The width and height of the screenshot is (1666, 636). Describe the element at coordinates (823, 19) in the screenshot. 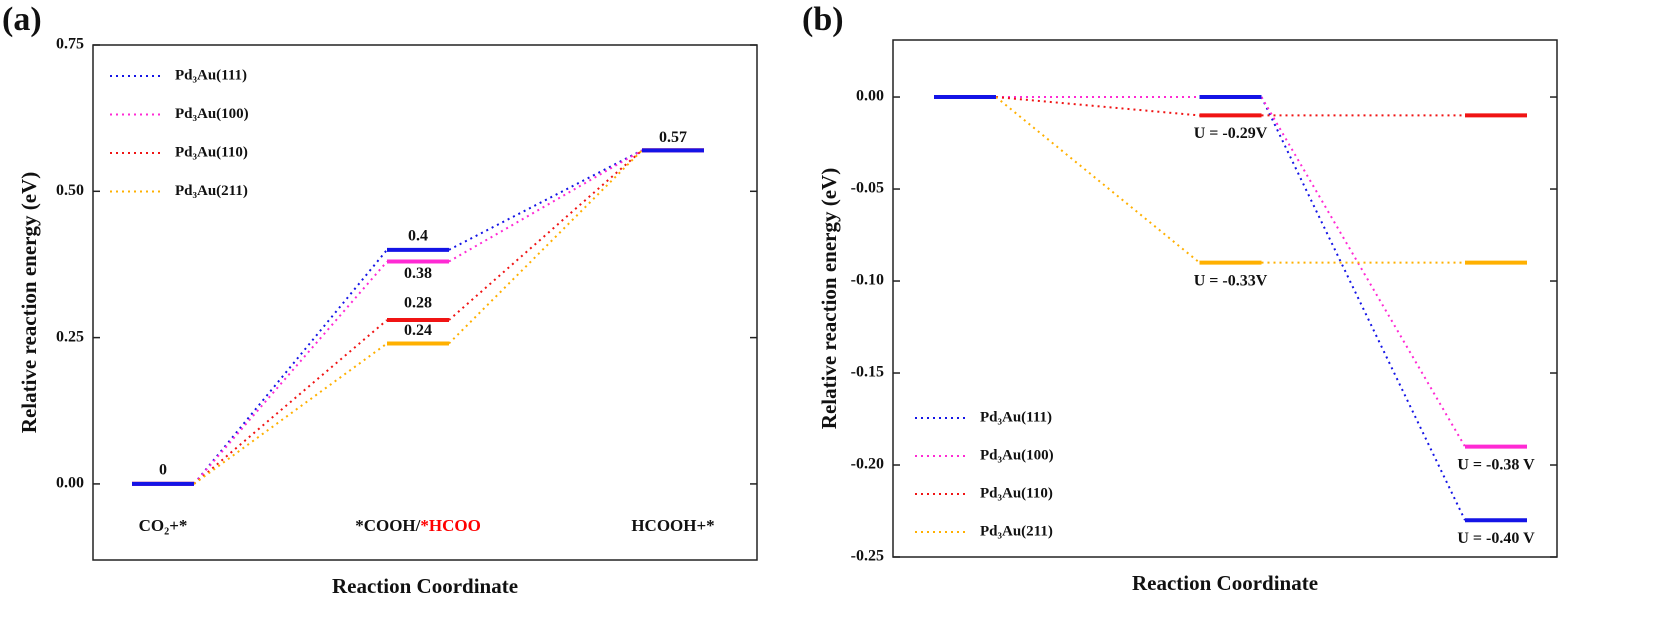

I see `panel-label: (b)` at that location.